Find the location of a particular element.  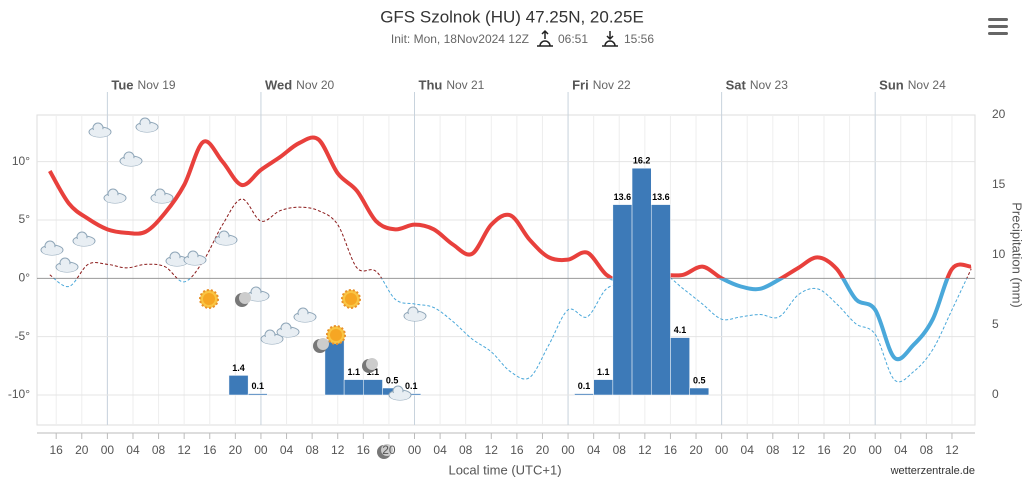

day-label: Sun is located at coordinates (891, 84).